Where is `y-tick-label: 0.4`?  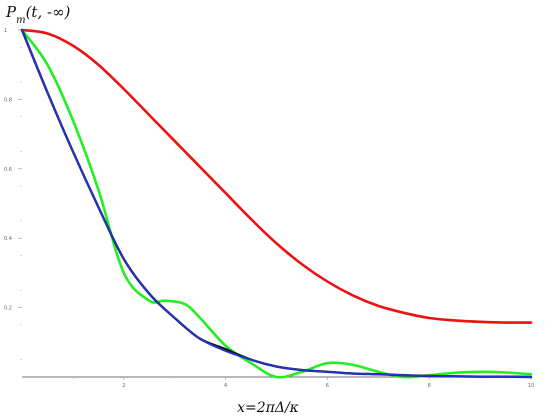 y-tick-label: 0.4 is located at coordinates (8, 239).